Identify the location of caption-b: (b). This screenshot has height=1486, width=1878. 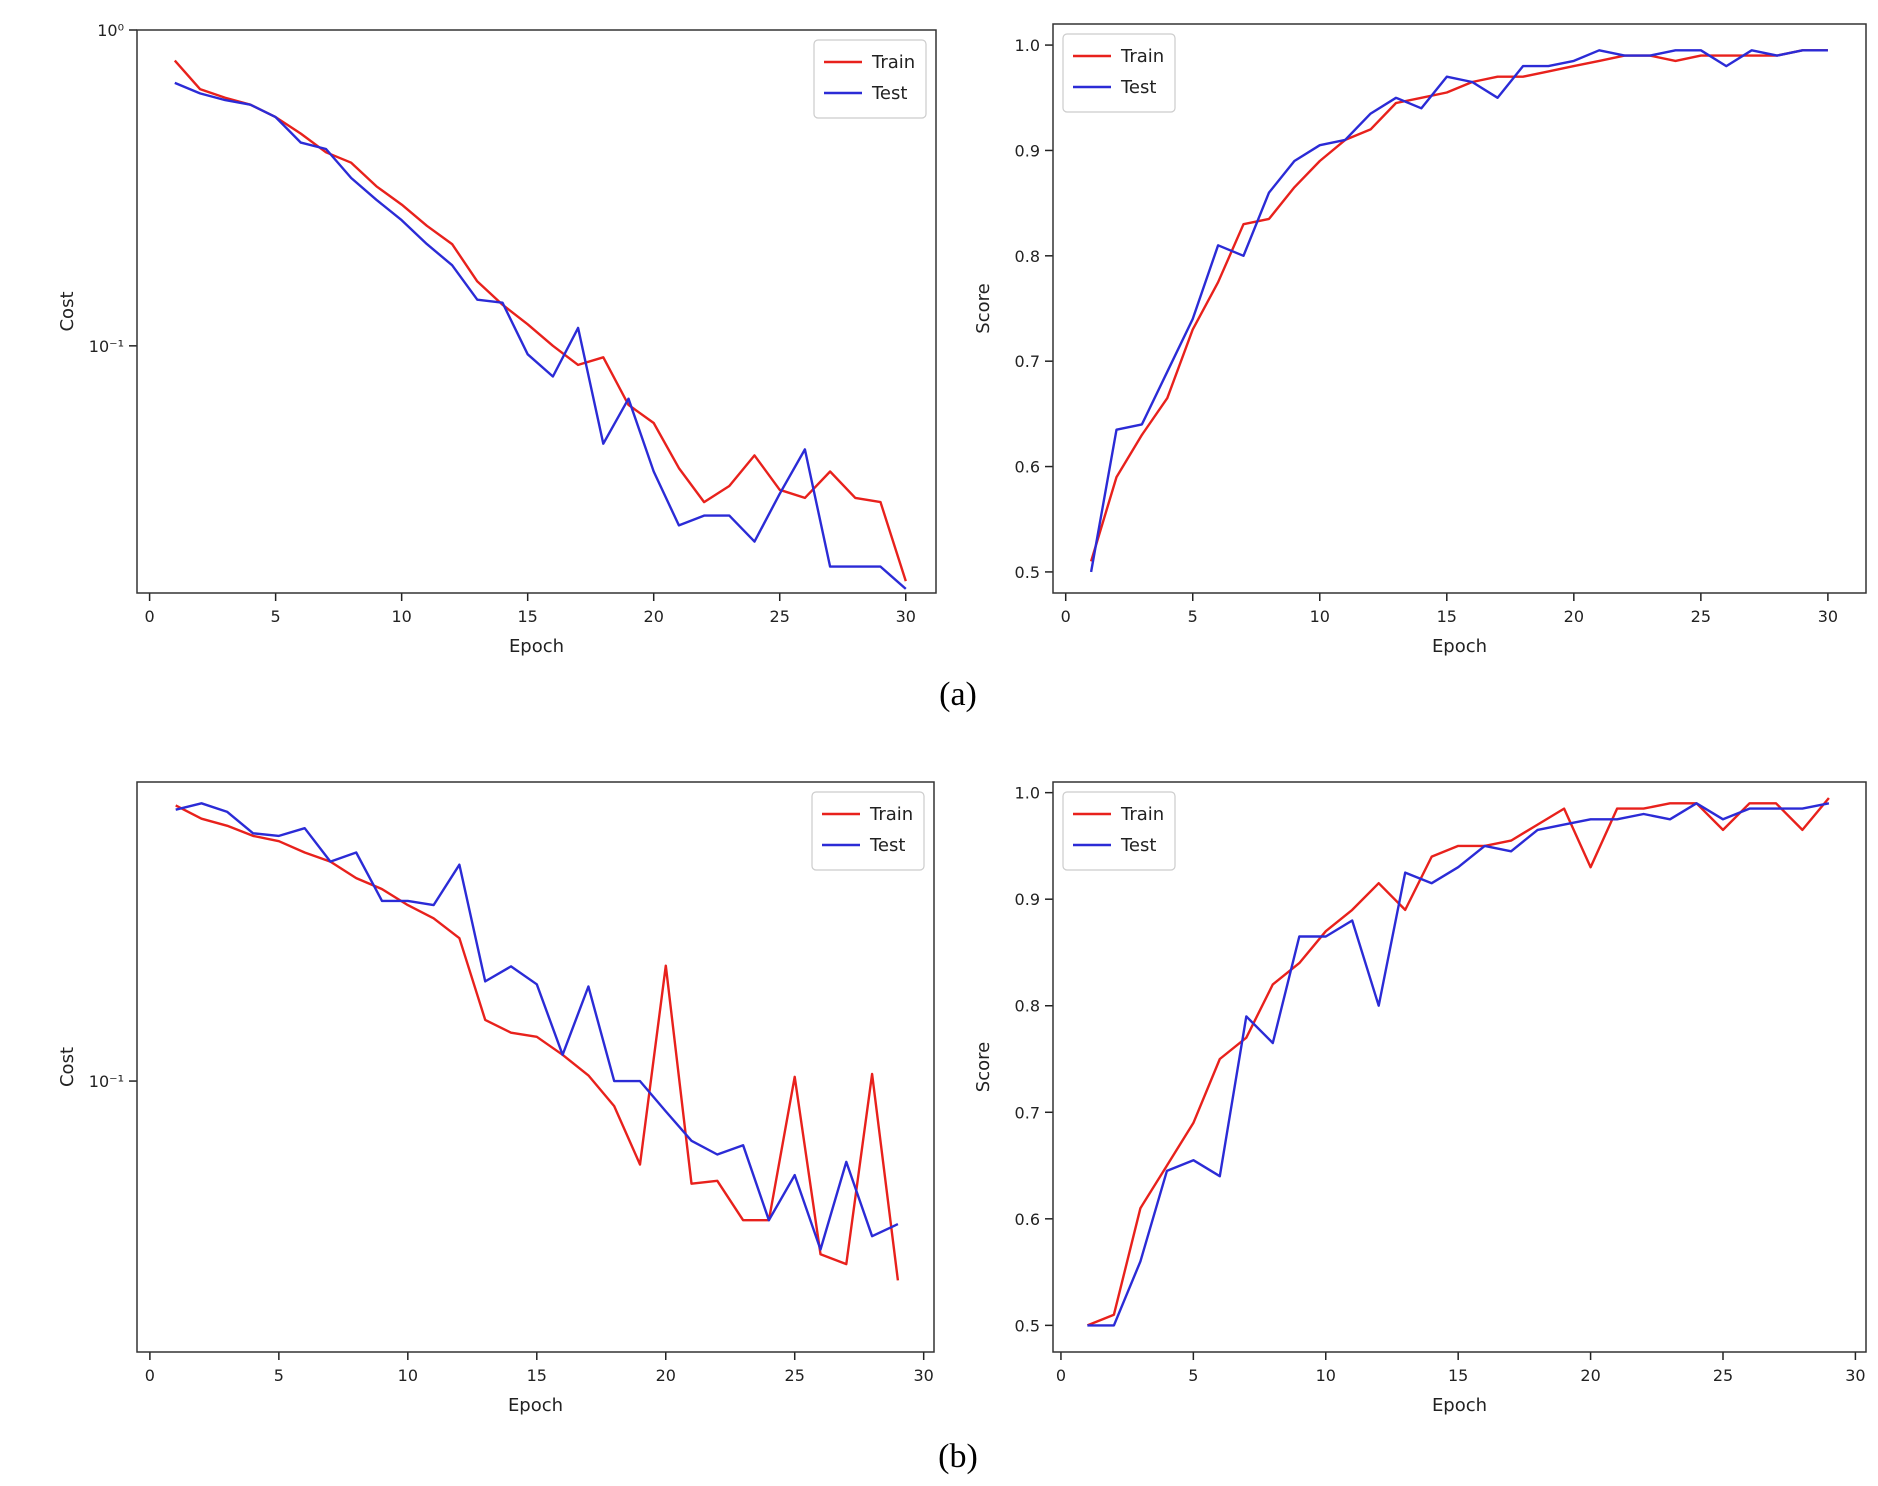
(958, 1456).